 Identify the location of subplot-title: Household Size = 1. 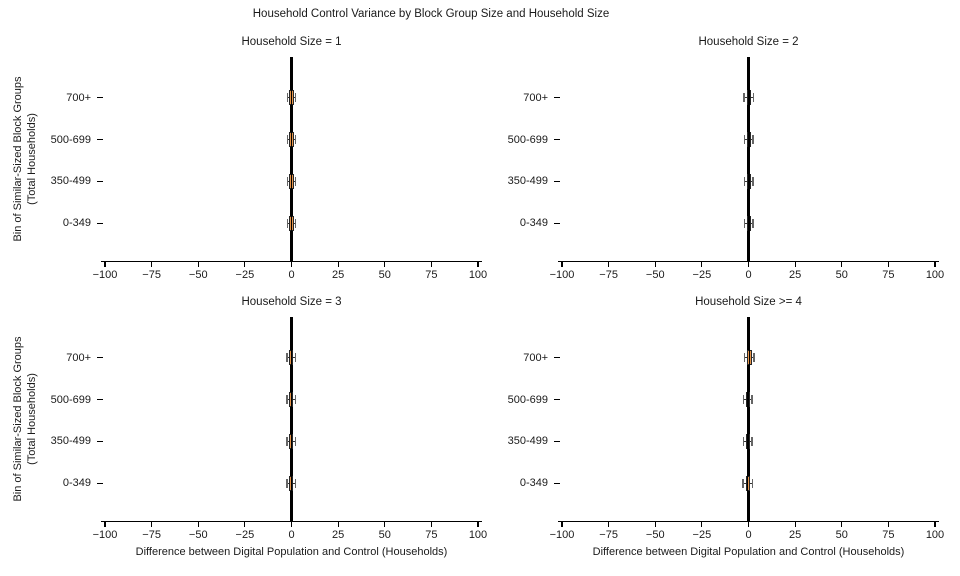
(291, 42).